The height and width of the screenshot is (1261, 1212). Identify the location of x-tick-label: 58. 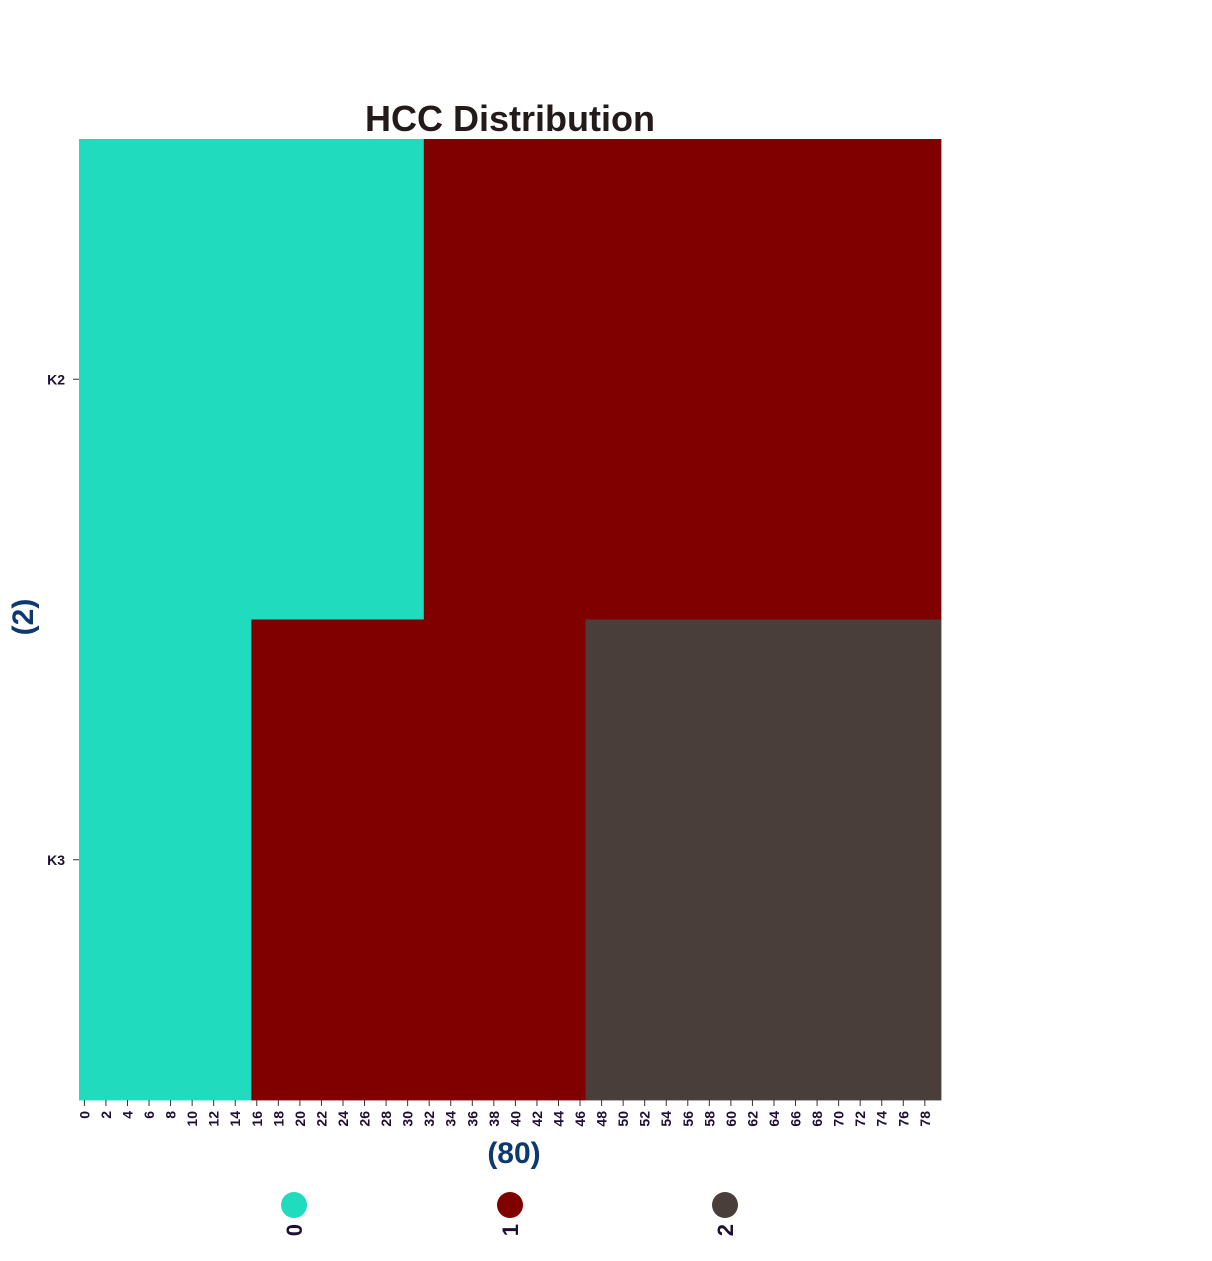
(709, 1119).